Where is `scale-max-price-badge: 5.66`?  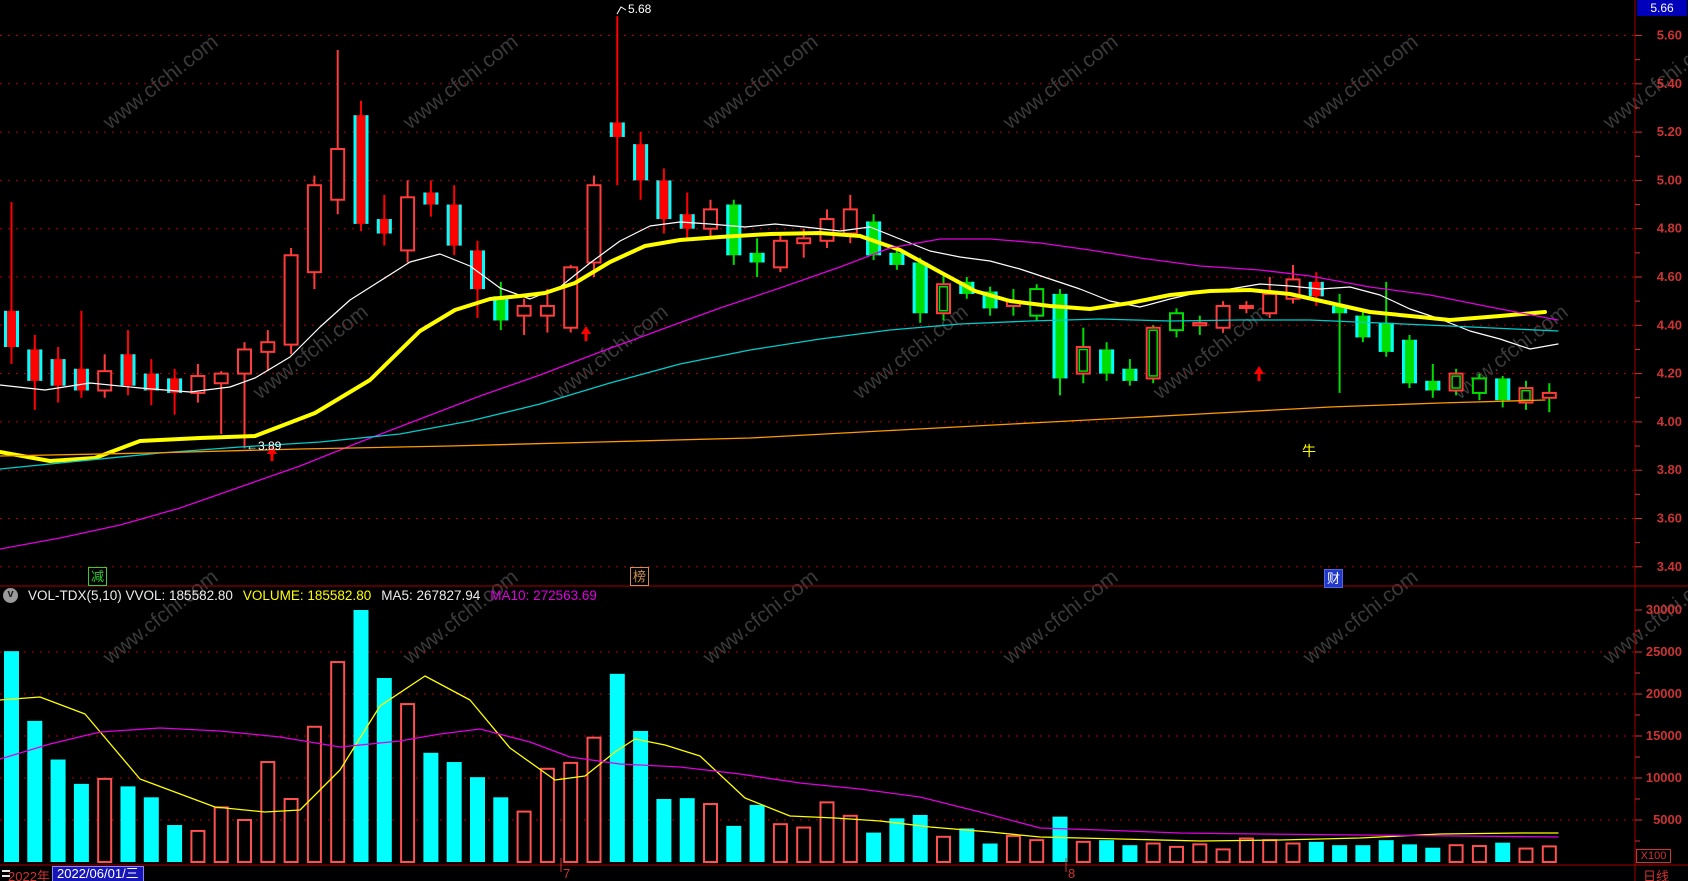 scale-max-price-badge: 5.66 is located at coordinates (1662, 8).